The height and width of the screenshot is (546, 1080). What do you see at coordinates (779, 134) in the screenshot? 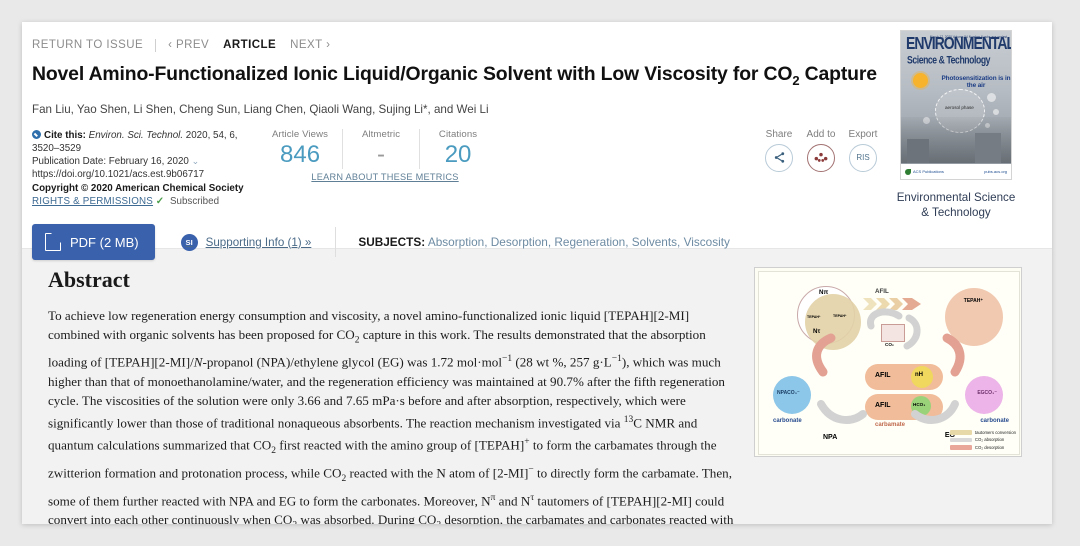
I see `share-label: Share` at bounding box center [779, 134].